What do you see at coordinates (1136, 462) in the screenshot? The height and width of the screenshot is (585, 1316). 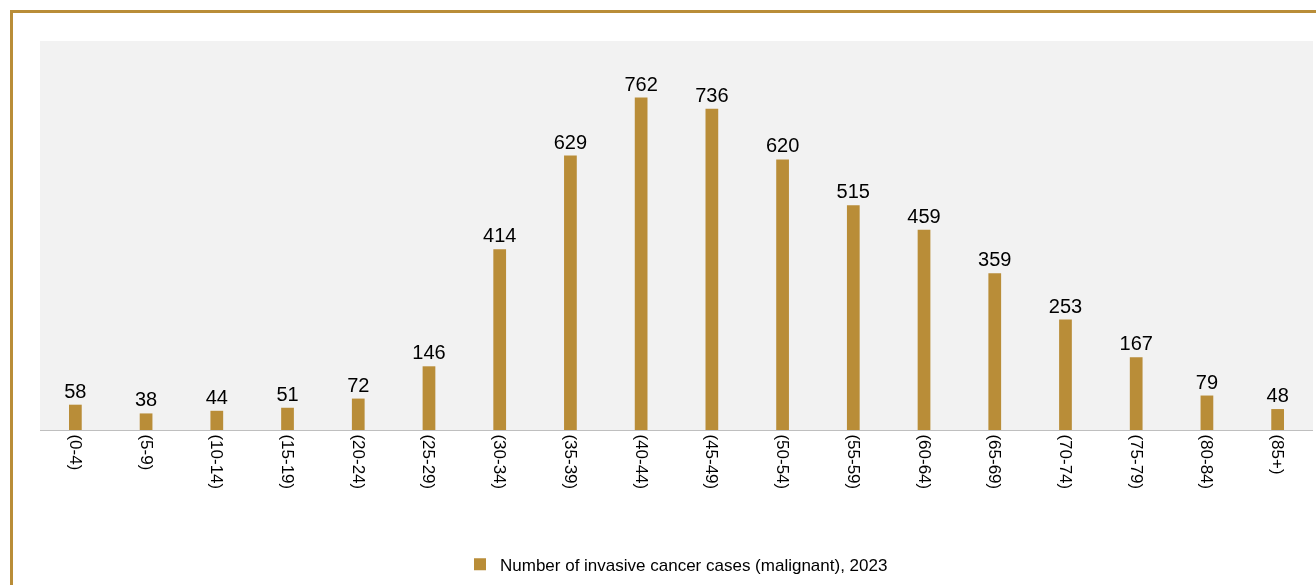 I see `x-tick-label: (75-79)` at bounding box center [1136, 462].